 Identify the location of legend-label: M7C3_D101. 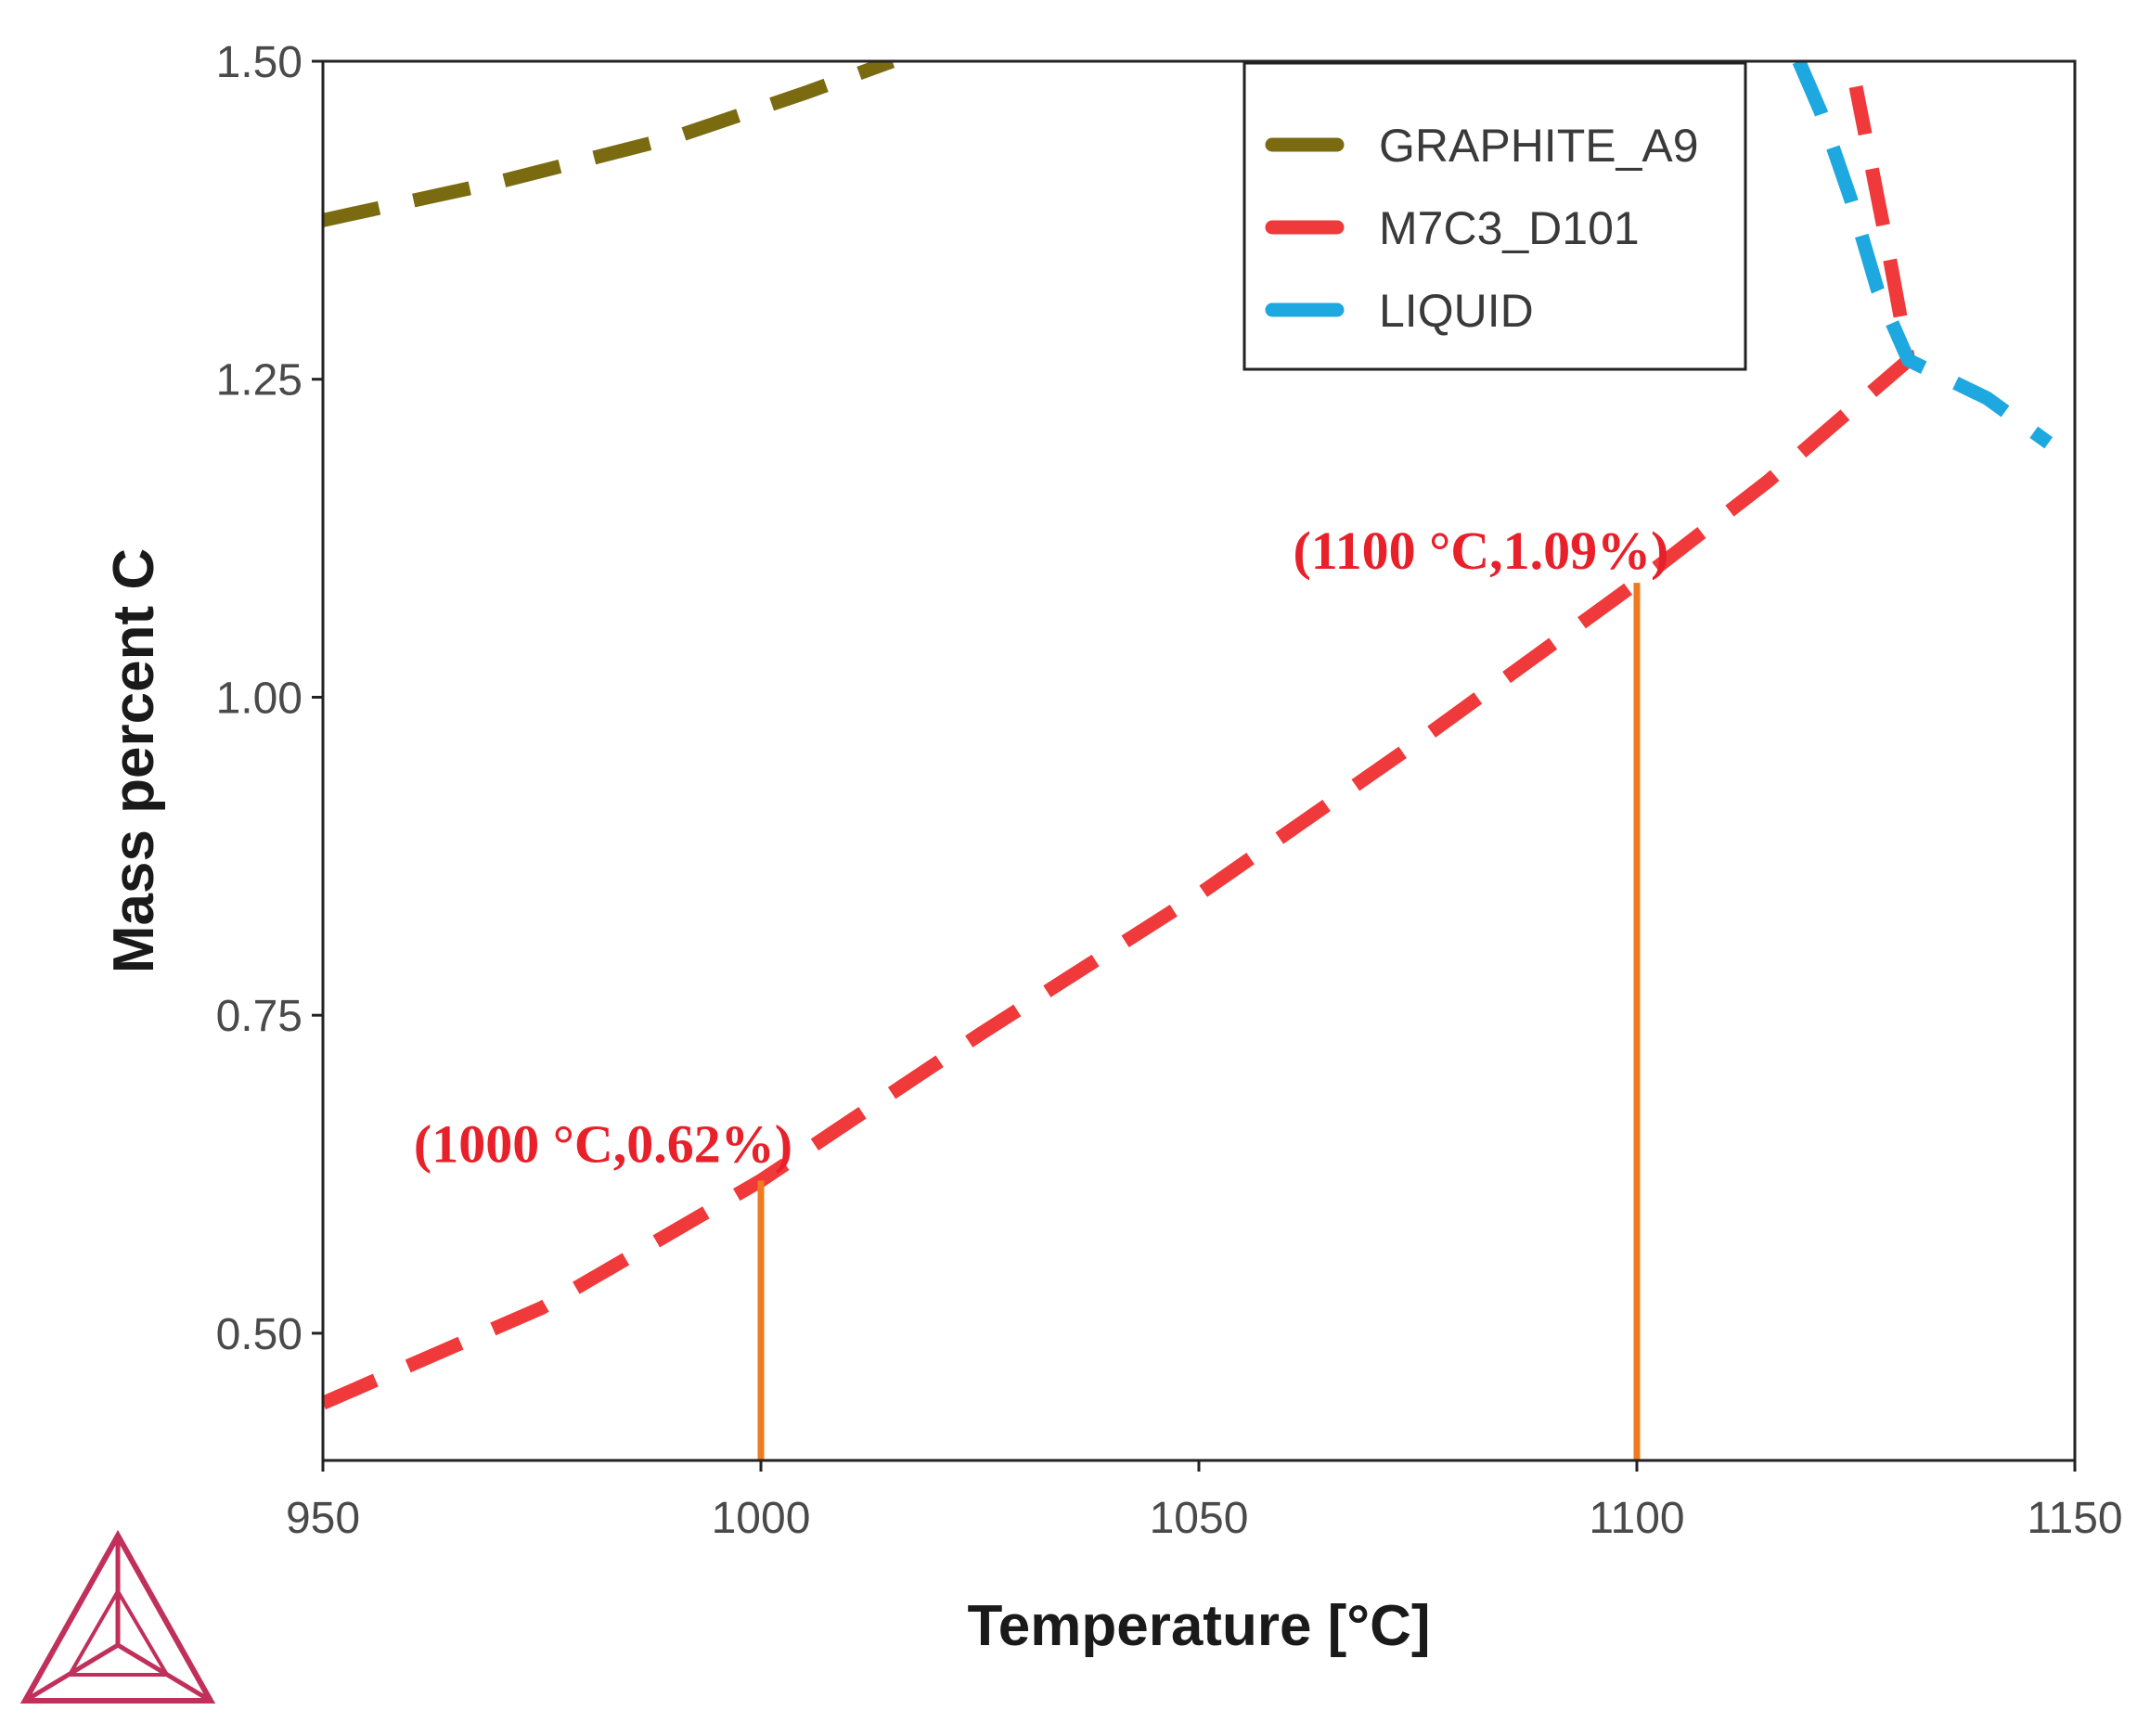
(1509, 228).